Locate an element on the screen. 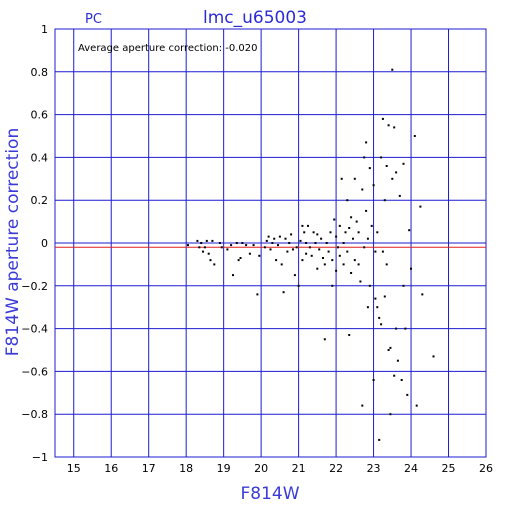 The image size is (512, 512). x-tick-label: 26 is located at coordinates (486, 468).